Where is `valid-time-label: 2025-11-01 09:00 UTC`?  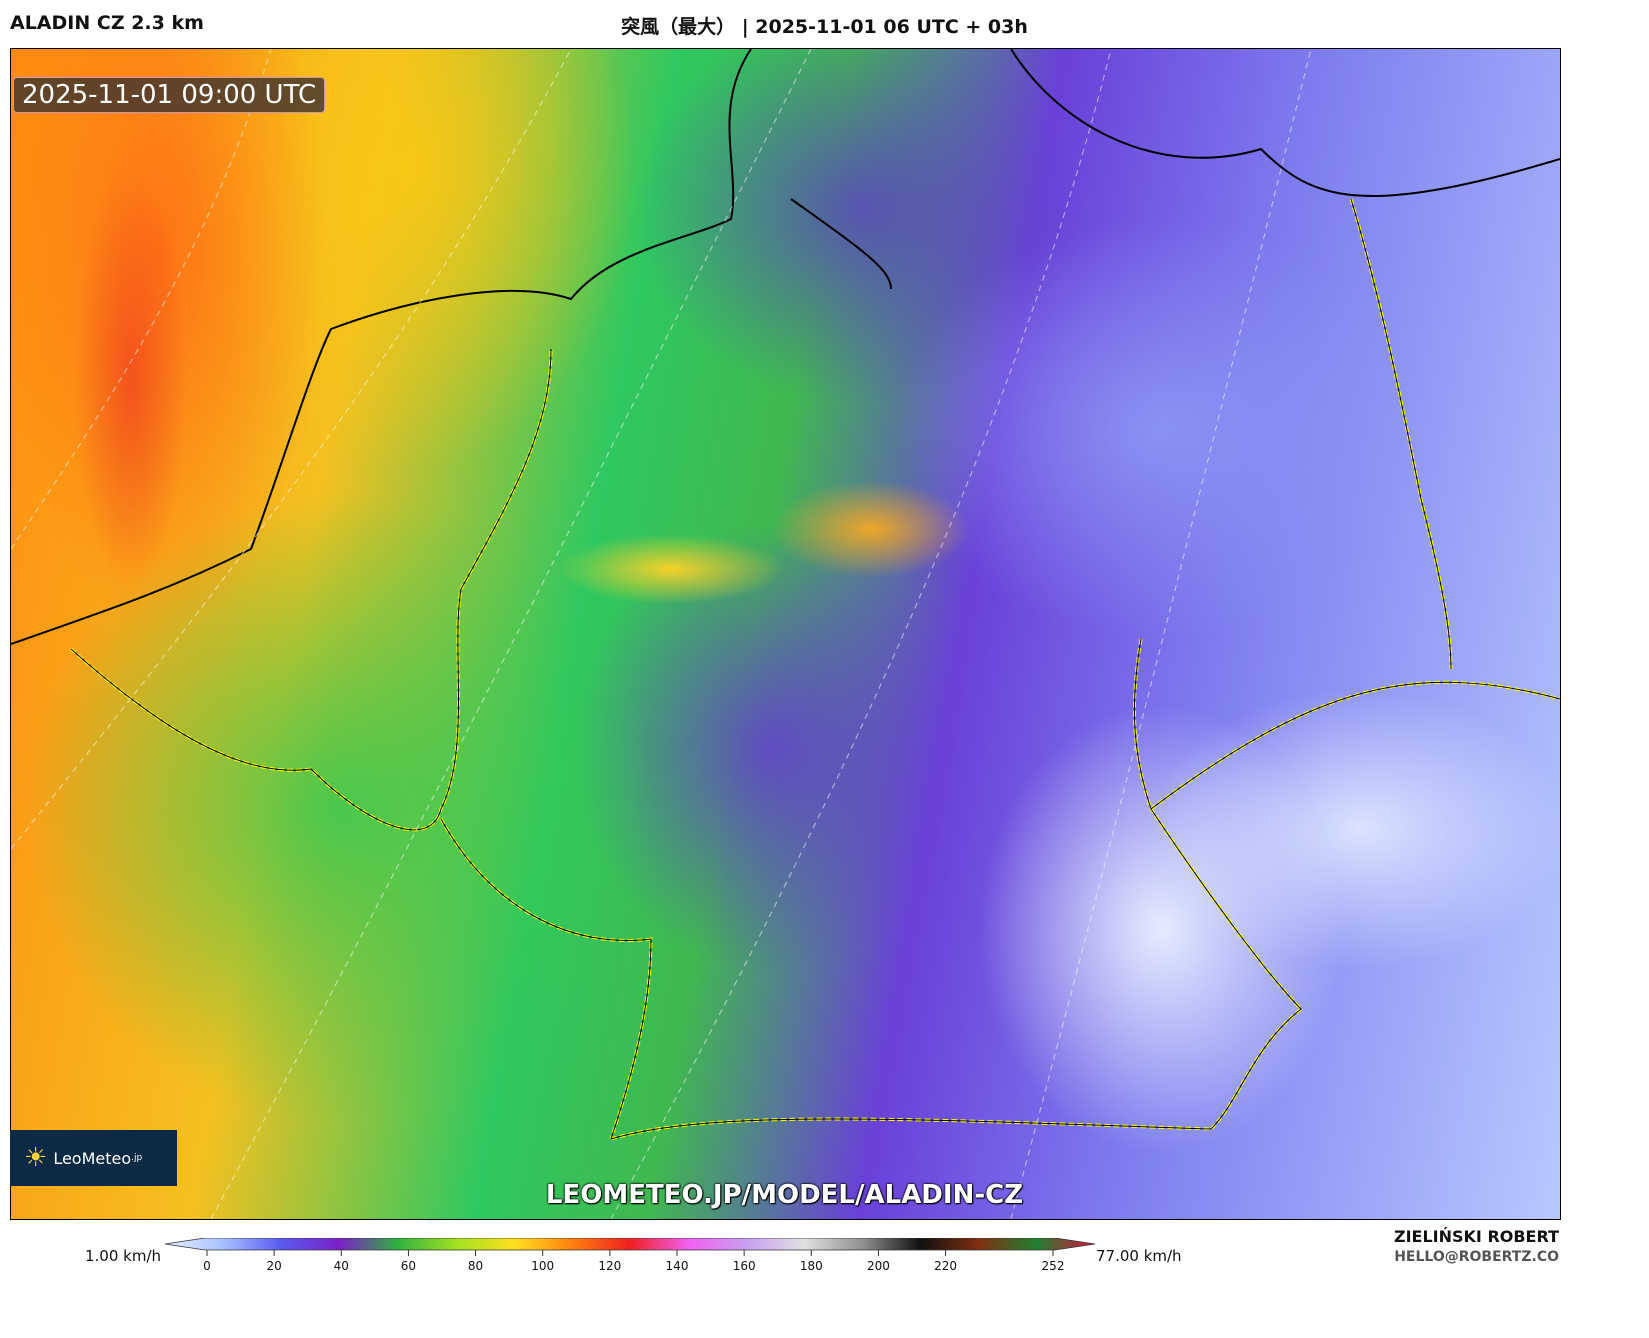
valid-time-label: 2025-11-01 09:00 UTC is located at coordinates (169, 95).